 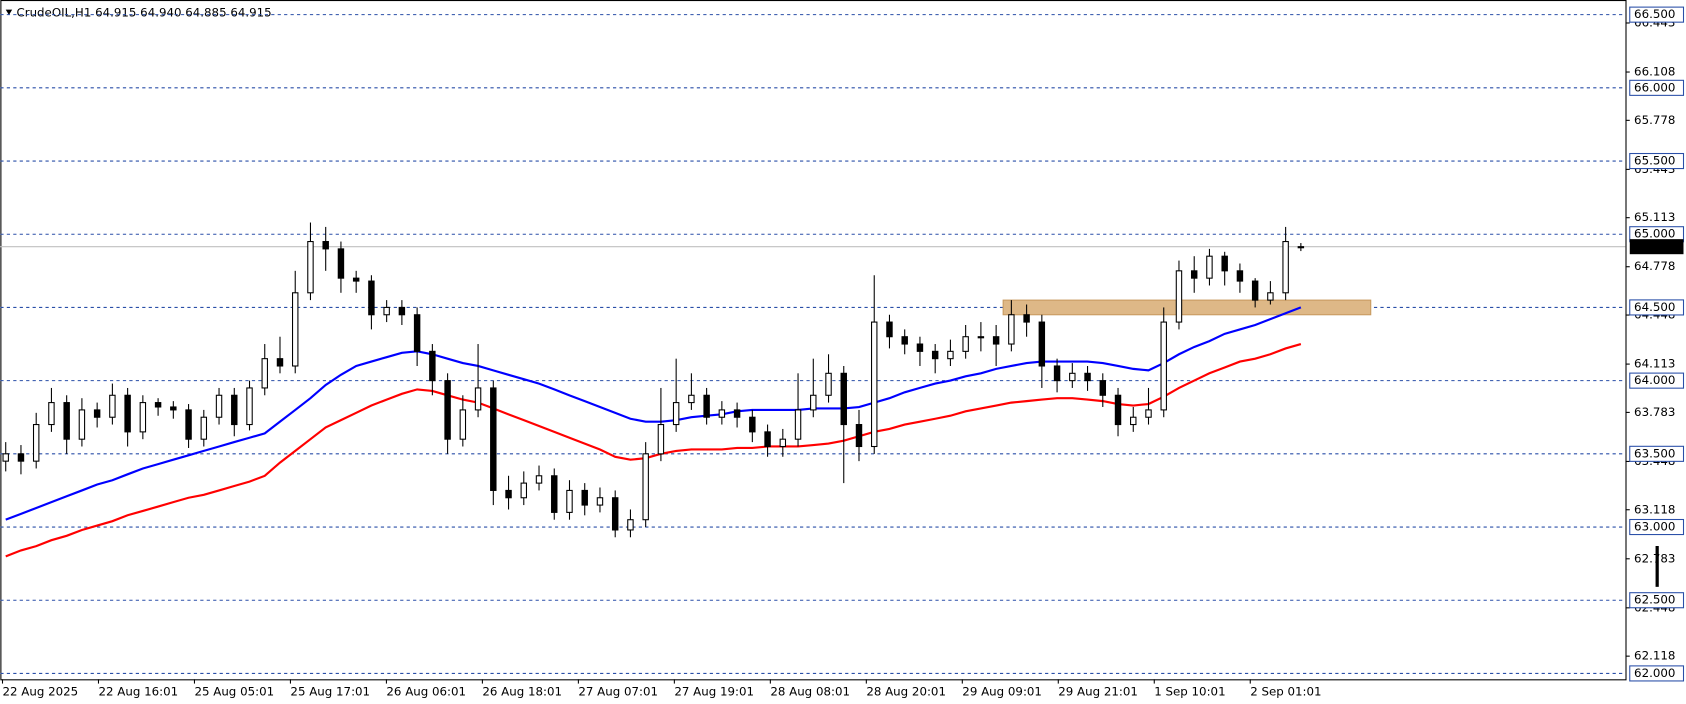 What do you see at coordinates (1654, 307) in the screenshot?
I see `level-label: 64.500` at bounding box center [1654, 307].